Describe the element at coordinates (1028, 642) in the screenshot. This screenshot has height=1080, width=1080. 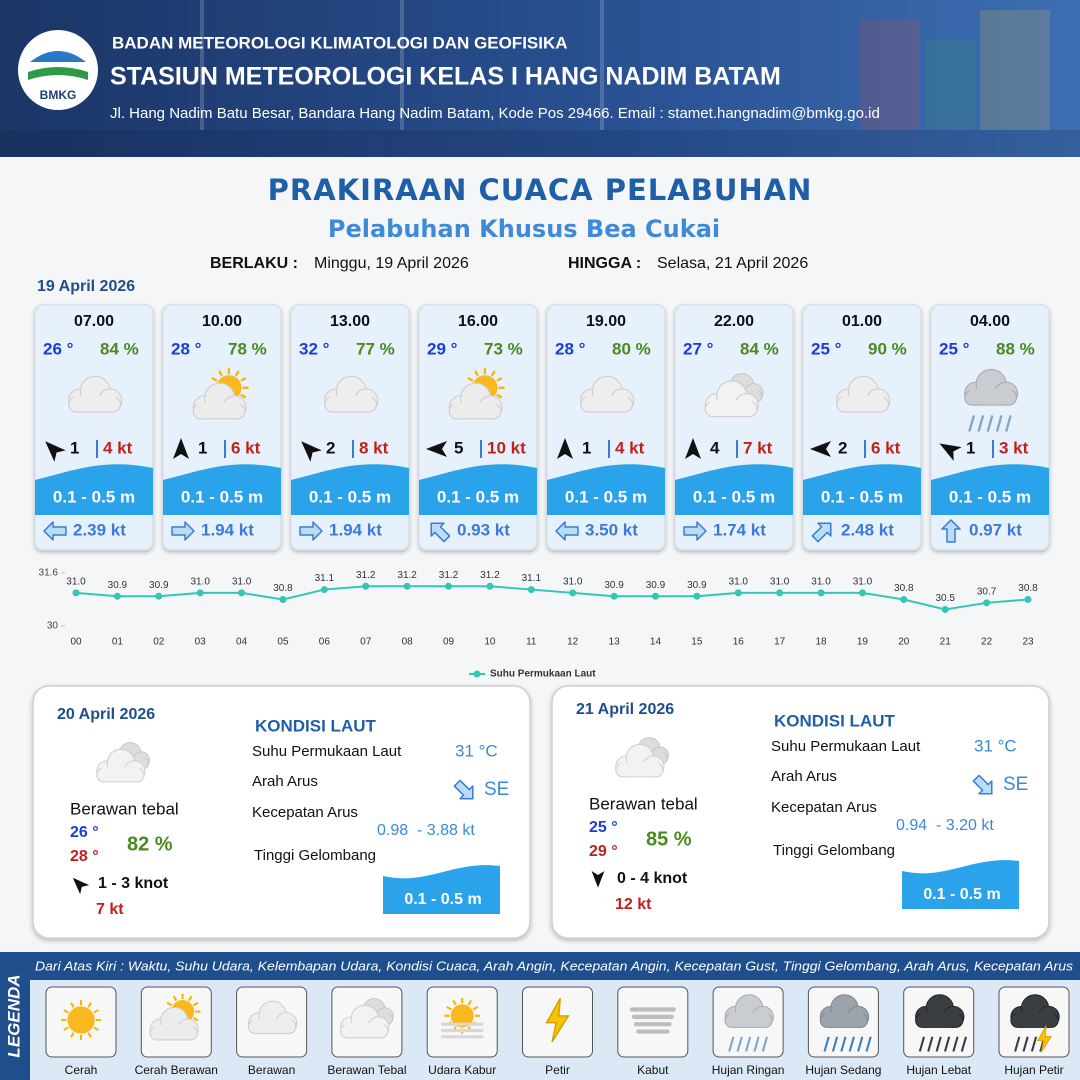
I see `x-tick-label: 23` at that location.